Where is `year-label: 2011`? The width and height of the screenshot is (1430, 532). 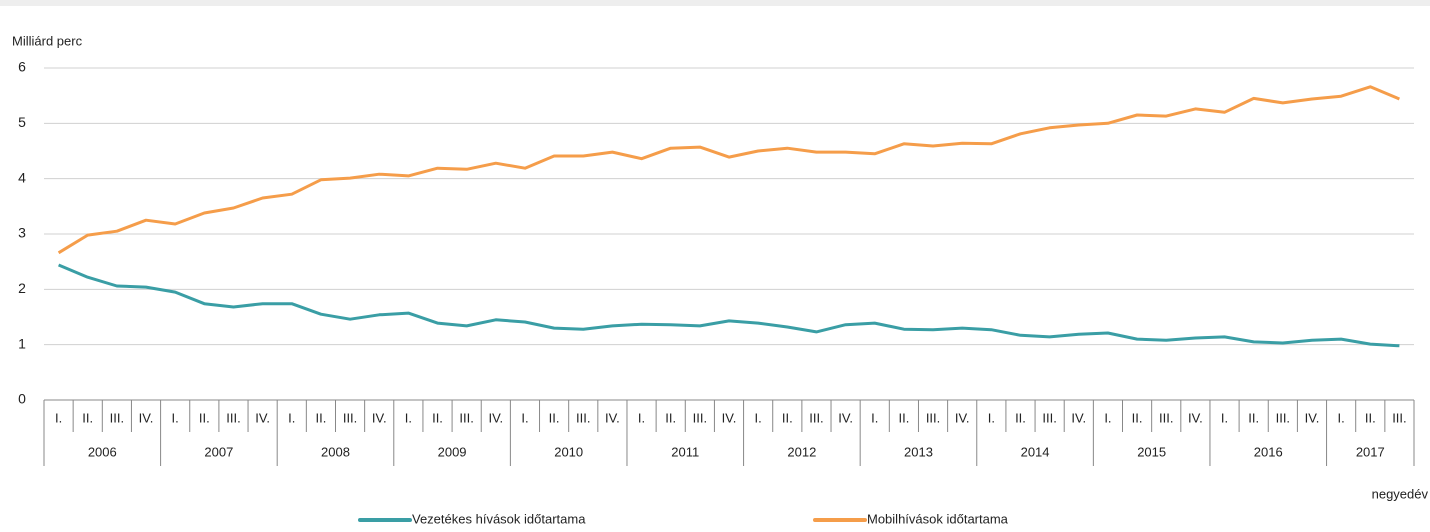 year-label: 2011 is located at coordinates (685, 451).